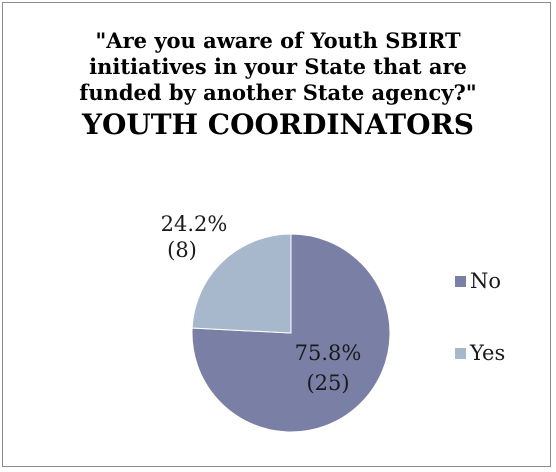 The image size is (556, 472). What do you see at coordinates (278, 40) in the screenshot?
I see `chart-title-line-1: "Are you aware of Youth SBIRT` at bounding box center [278, 40].